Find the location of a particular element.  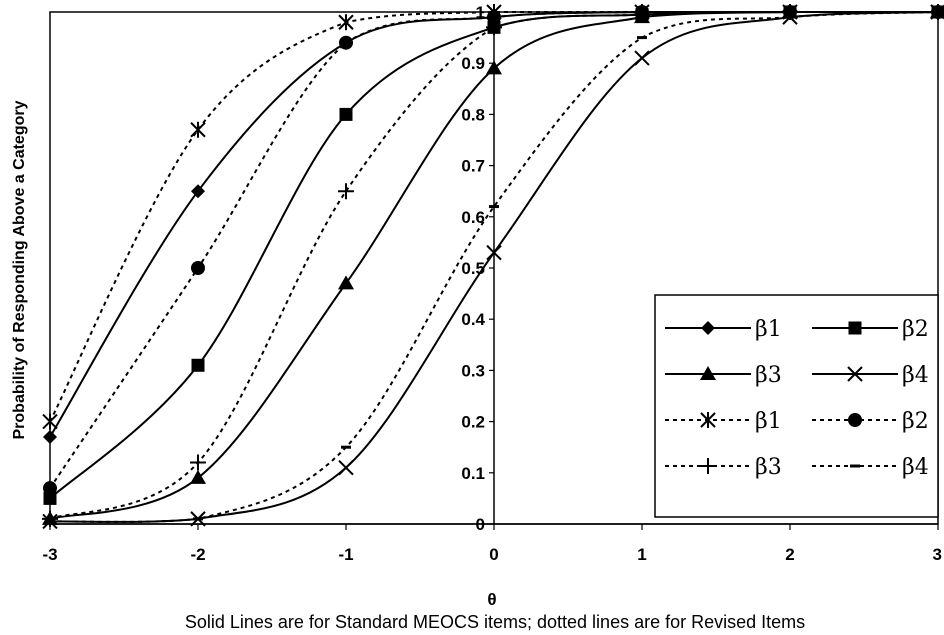

x-tick-label: -2 is located at coordinates (197, 554).